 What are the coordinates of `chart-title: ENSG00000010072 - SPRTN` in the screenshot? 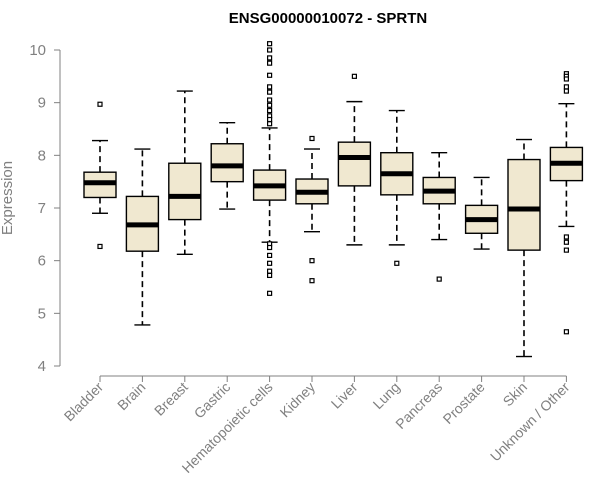 It's located at (328, 18).